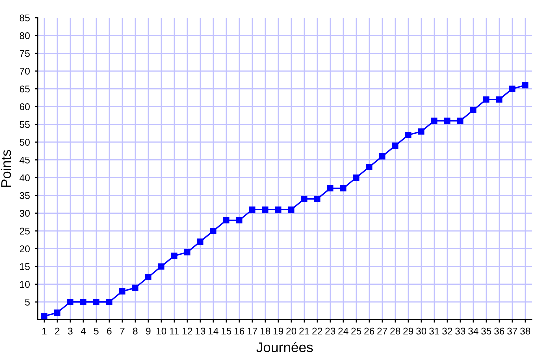 The image size is (535, 360). I want to click on x-tick-label: 3, so click(70, 331).